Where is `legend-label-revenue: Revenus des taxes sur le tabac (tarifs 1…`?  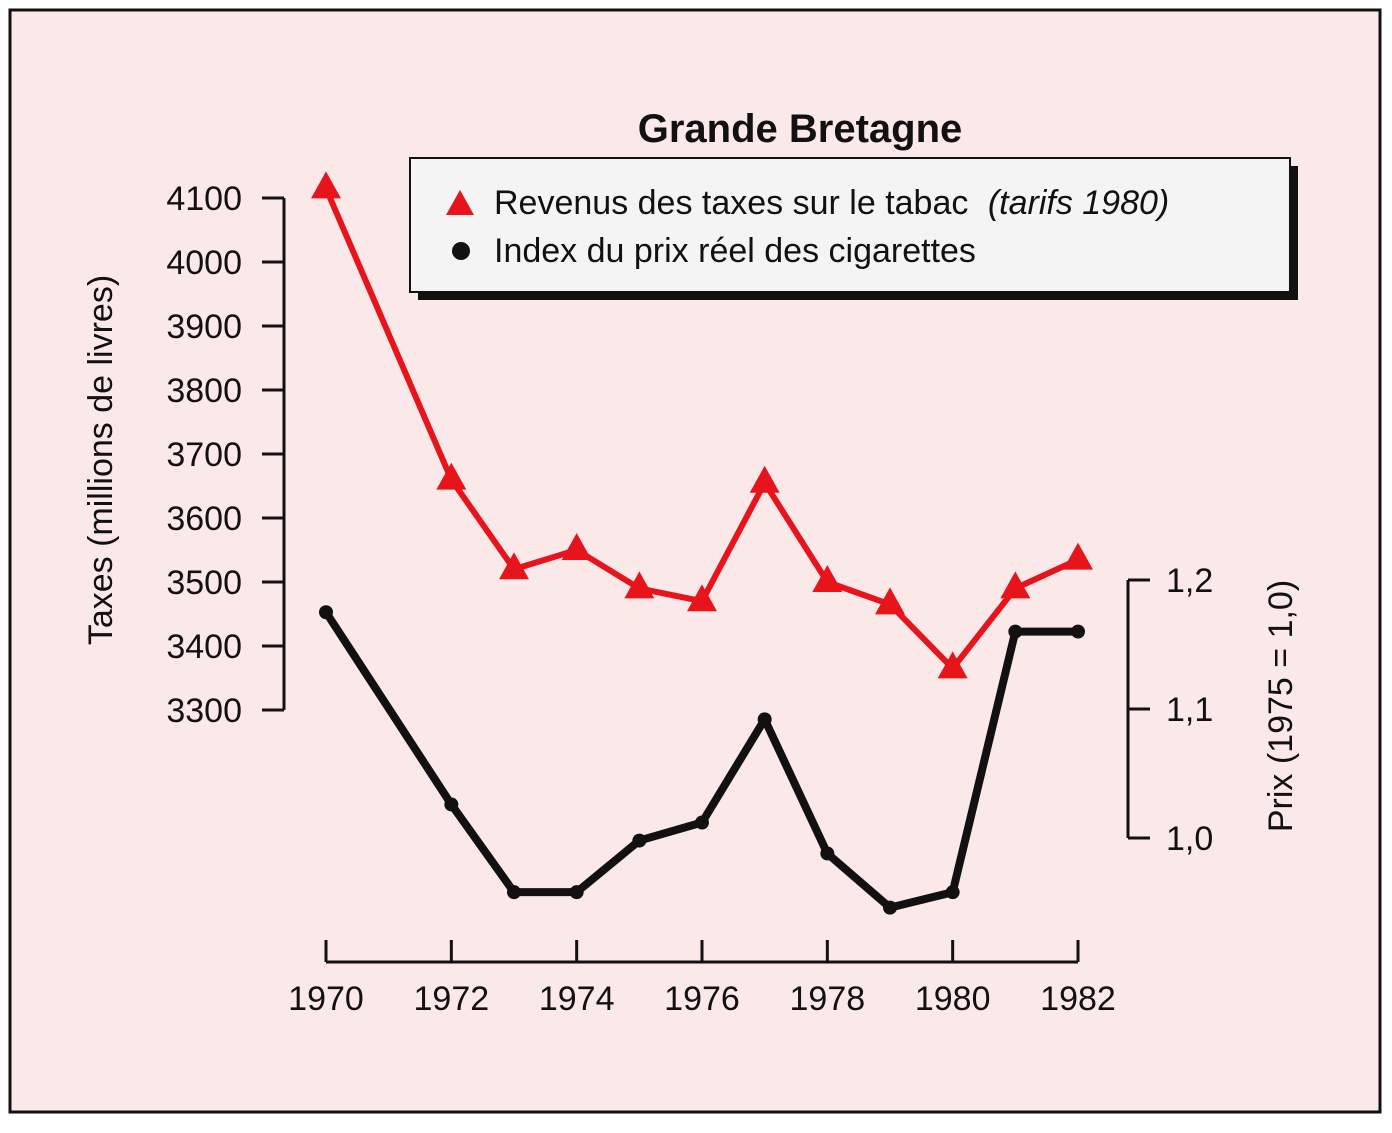
legend-label-revenue: Revenus des taxes sur le tabac (tarifs 1… is located at coordinates (831, 203).